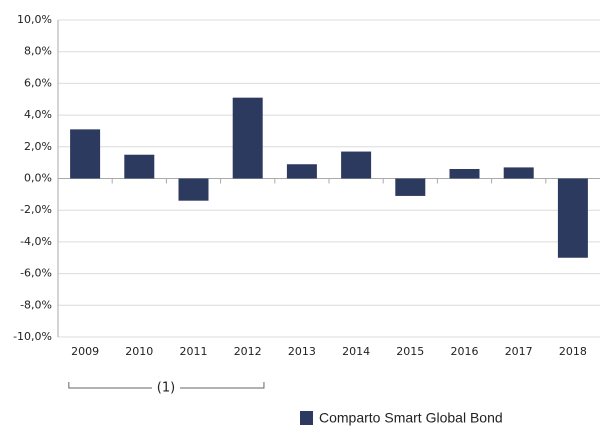 This screenshot has height=430, width=601. Describe the element at coordinates (519, 351) in the screenshot. I see `x-tick-label: 2017` at that location.